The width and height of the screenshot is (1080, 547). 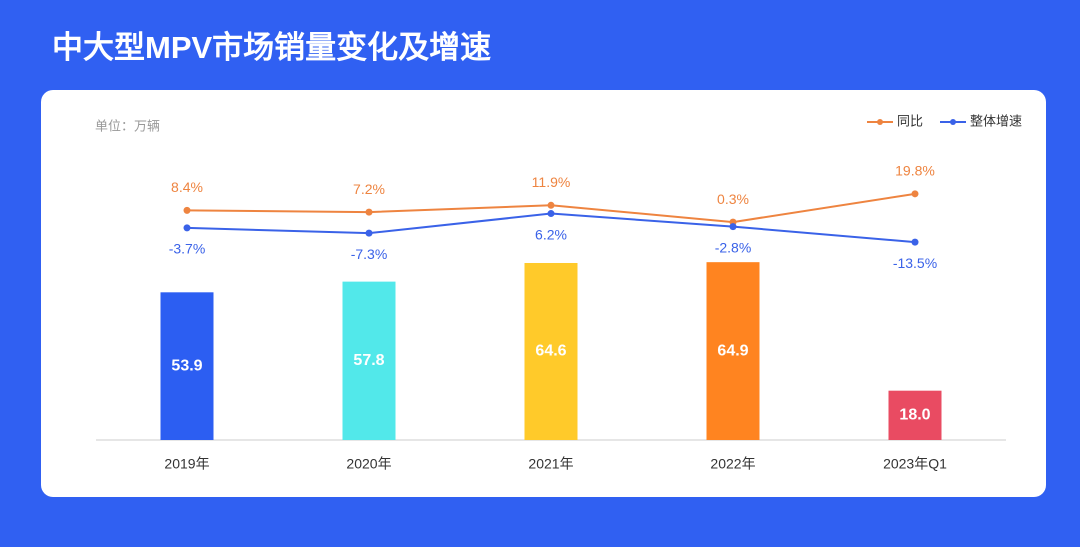 I want to click on legend-label: 同比, so click(x=910, y=120).